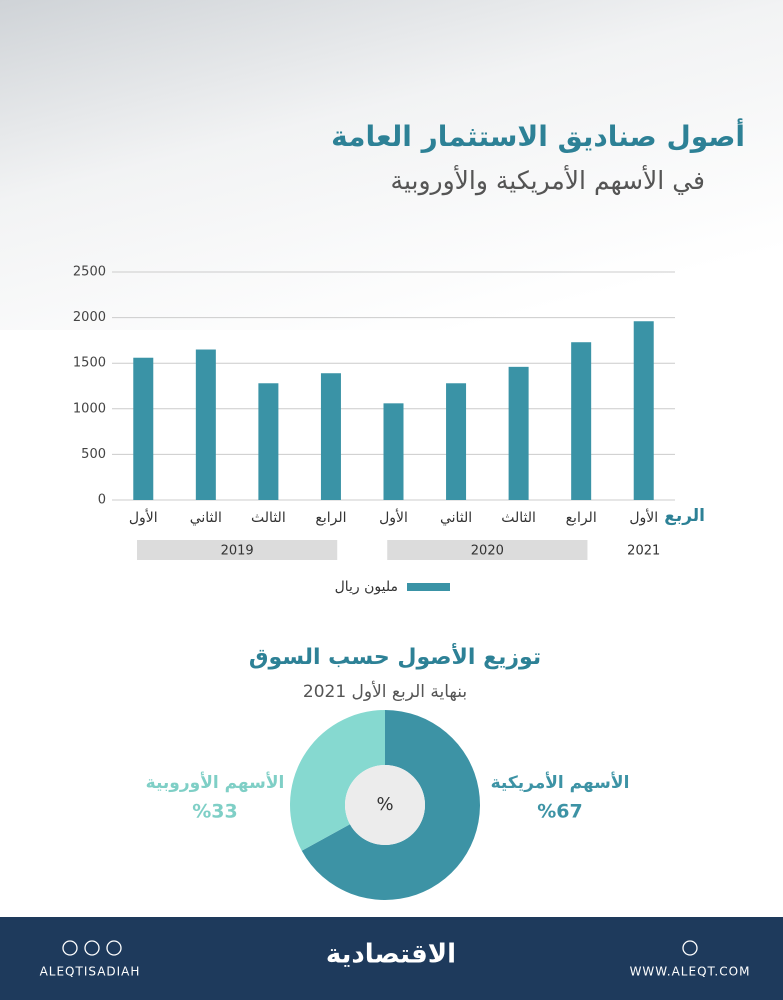 Image resolution: width=783 pixels, height=1000 pixels. I want to click on pie-subtitle: بنهاية الربع الأول 2021, so click(385, 691).